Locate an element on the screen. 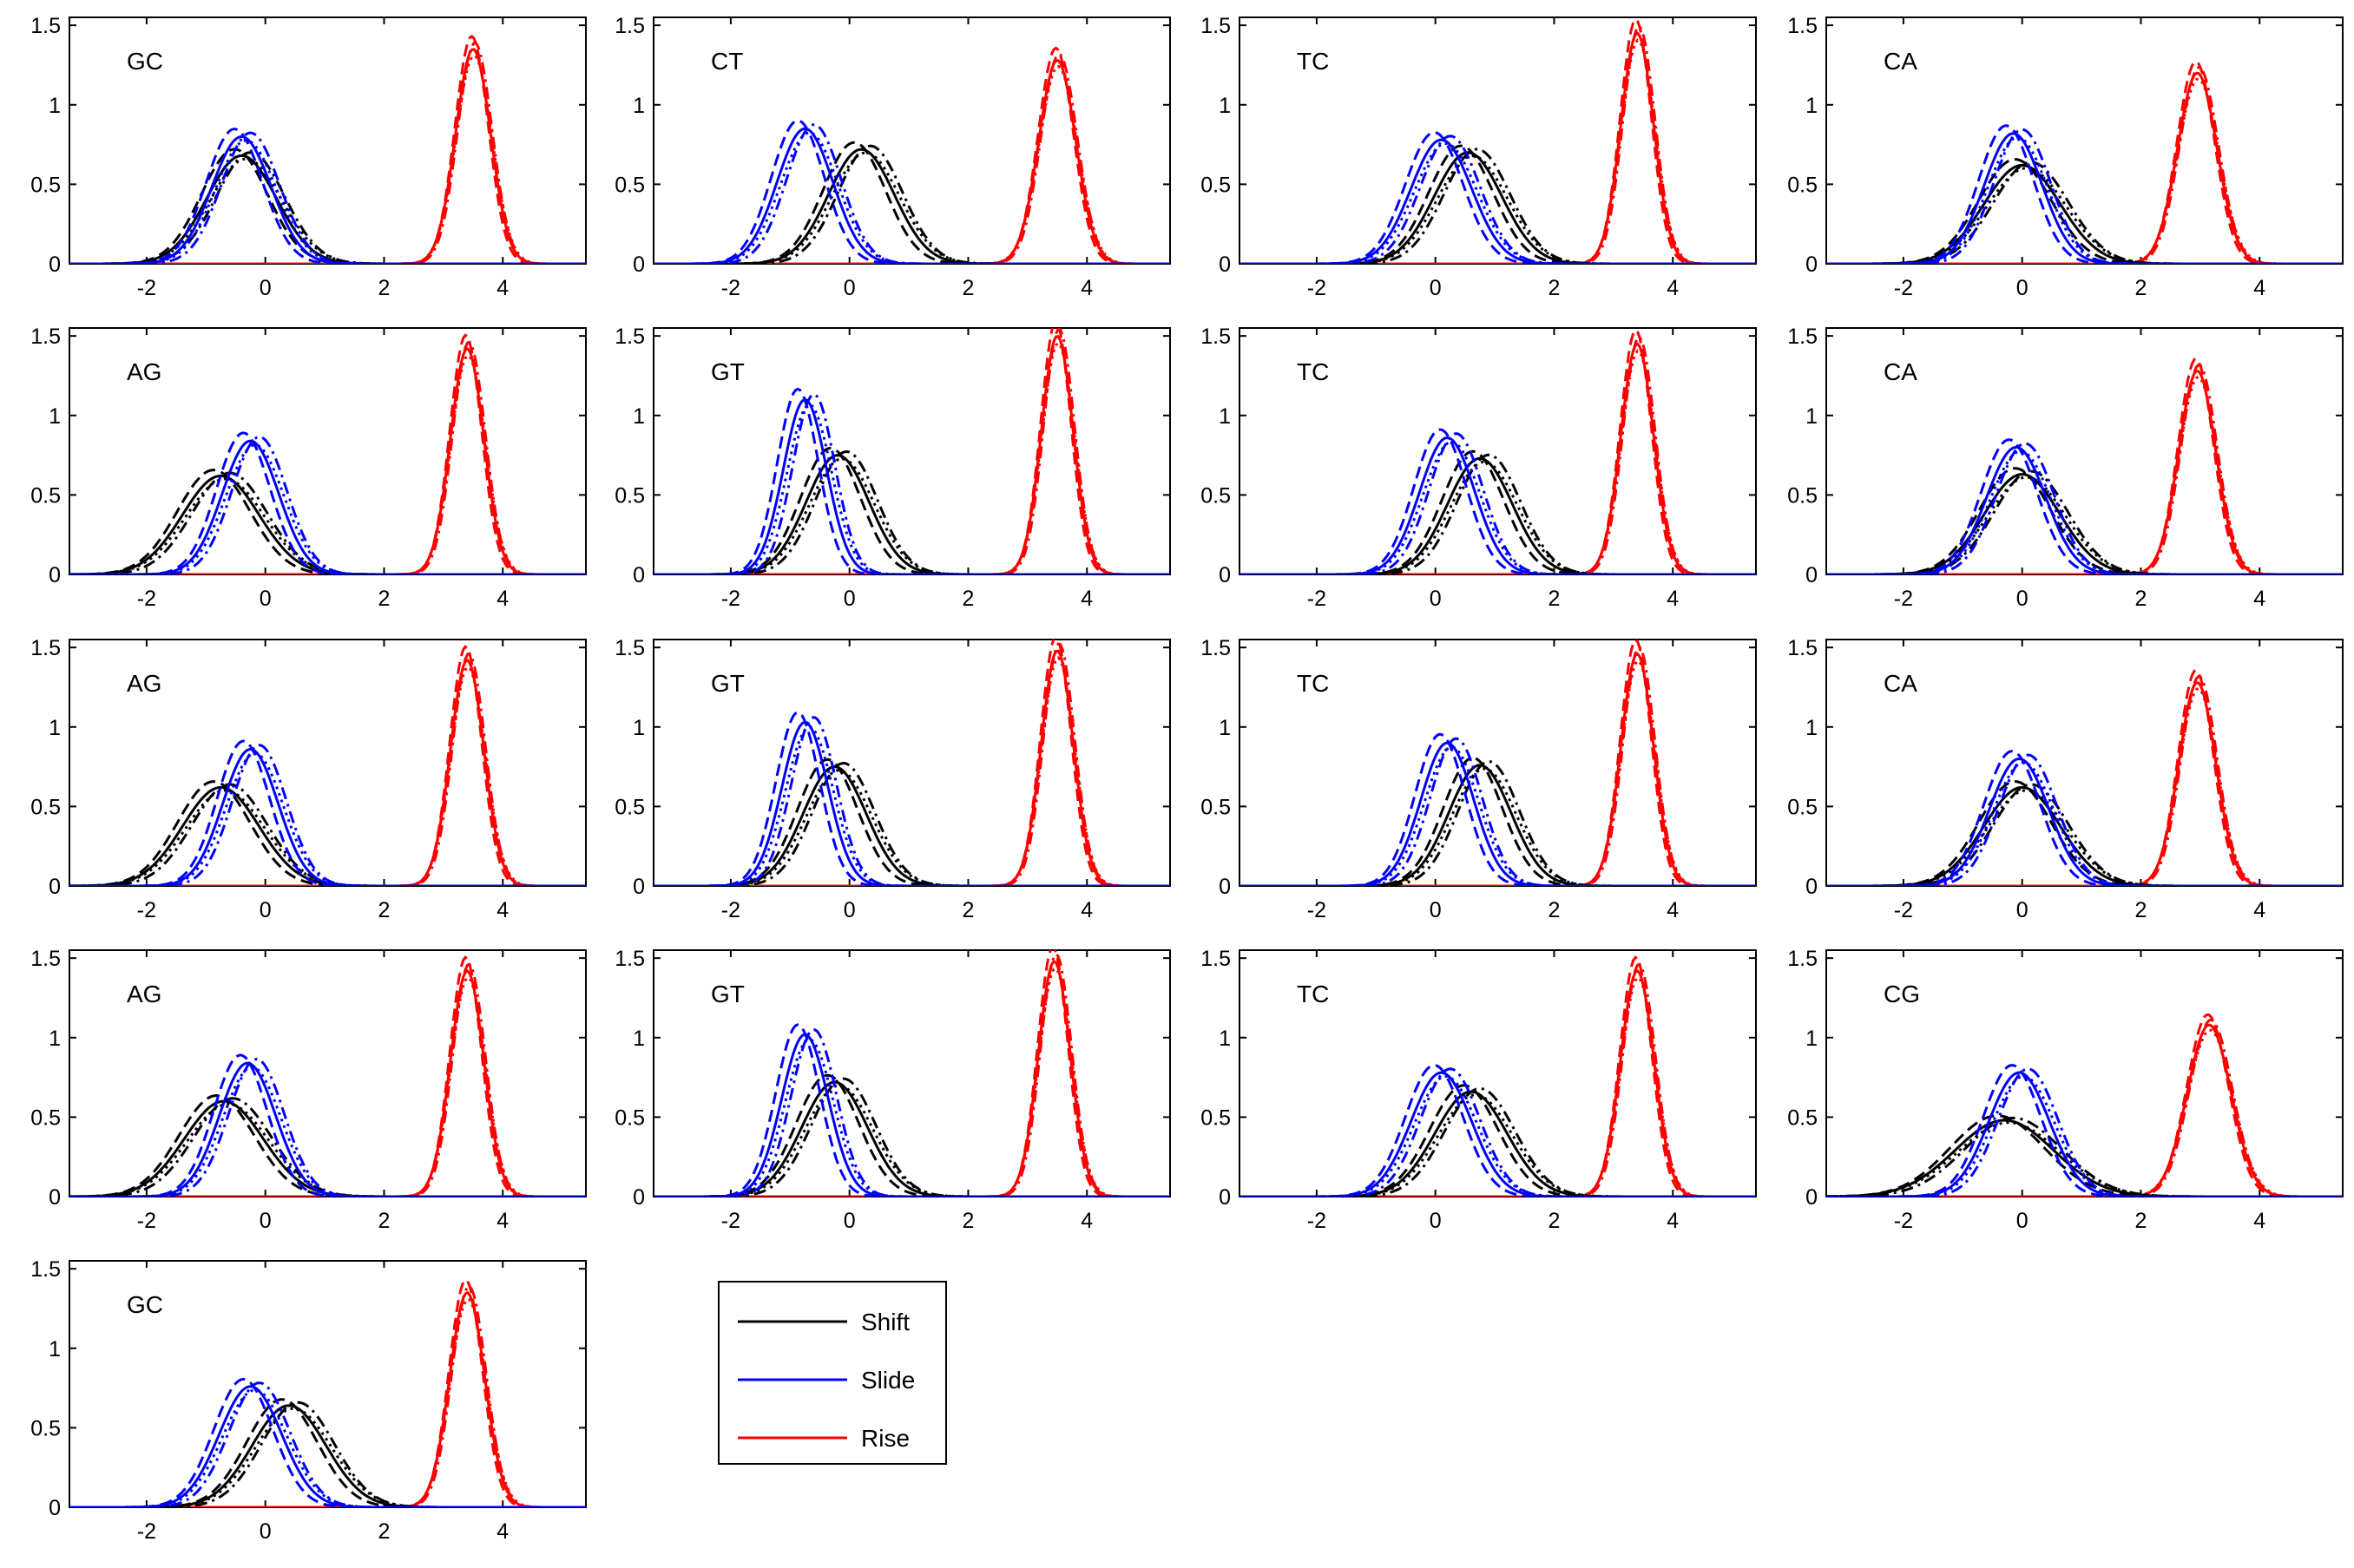  panel-label: CG is located at coordinates (1902, 994).